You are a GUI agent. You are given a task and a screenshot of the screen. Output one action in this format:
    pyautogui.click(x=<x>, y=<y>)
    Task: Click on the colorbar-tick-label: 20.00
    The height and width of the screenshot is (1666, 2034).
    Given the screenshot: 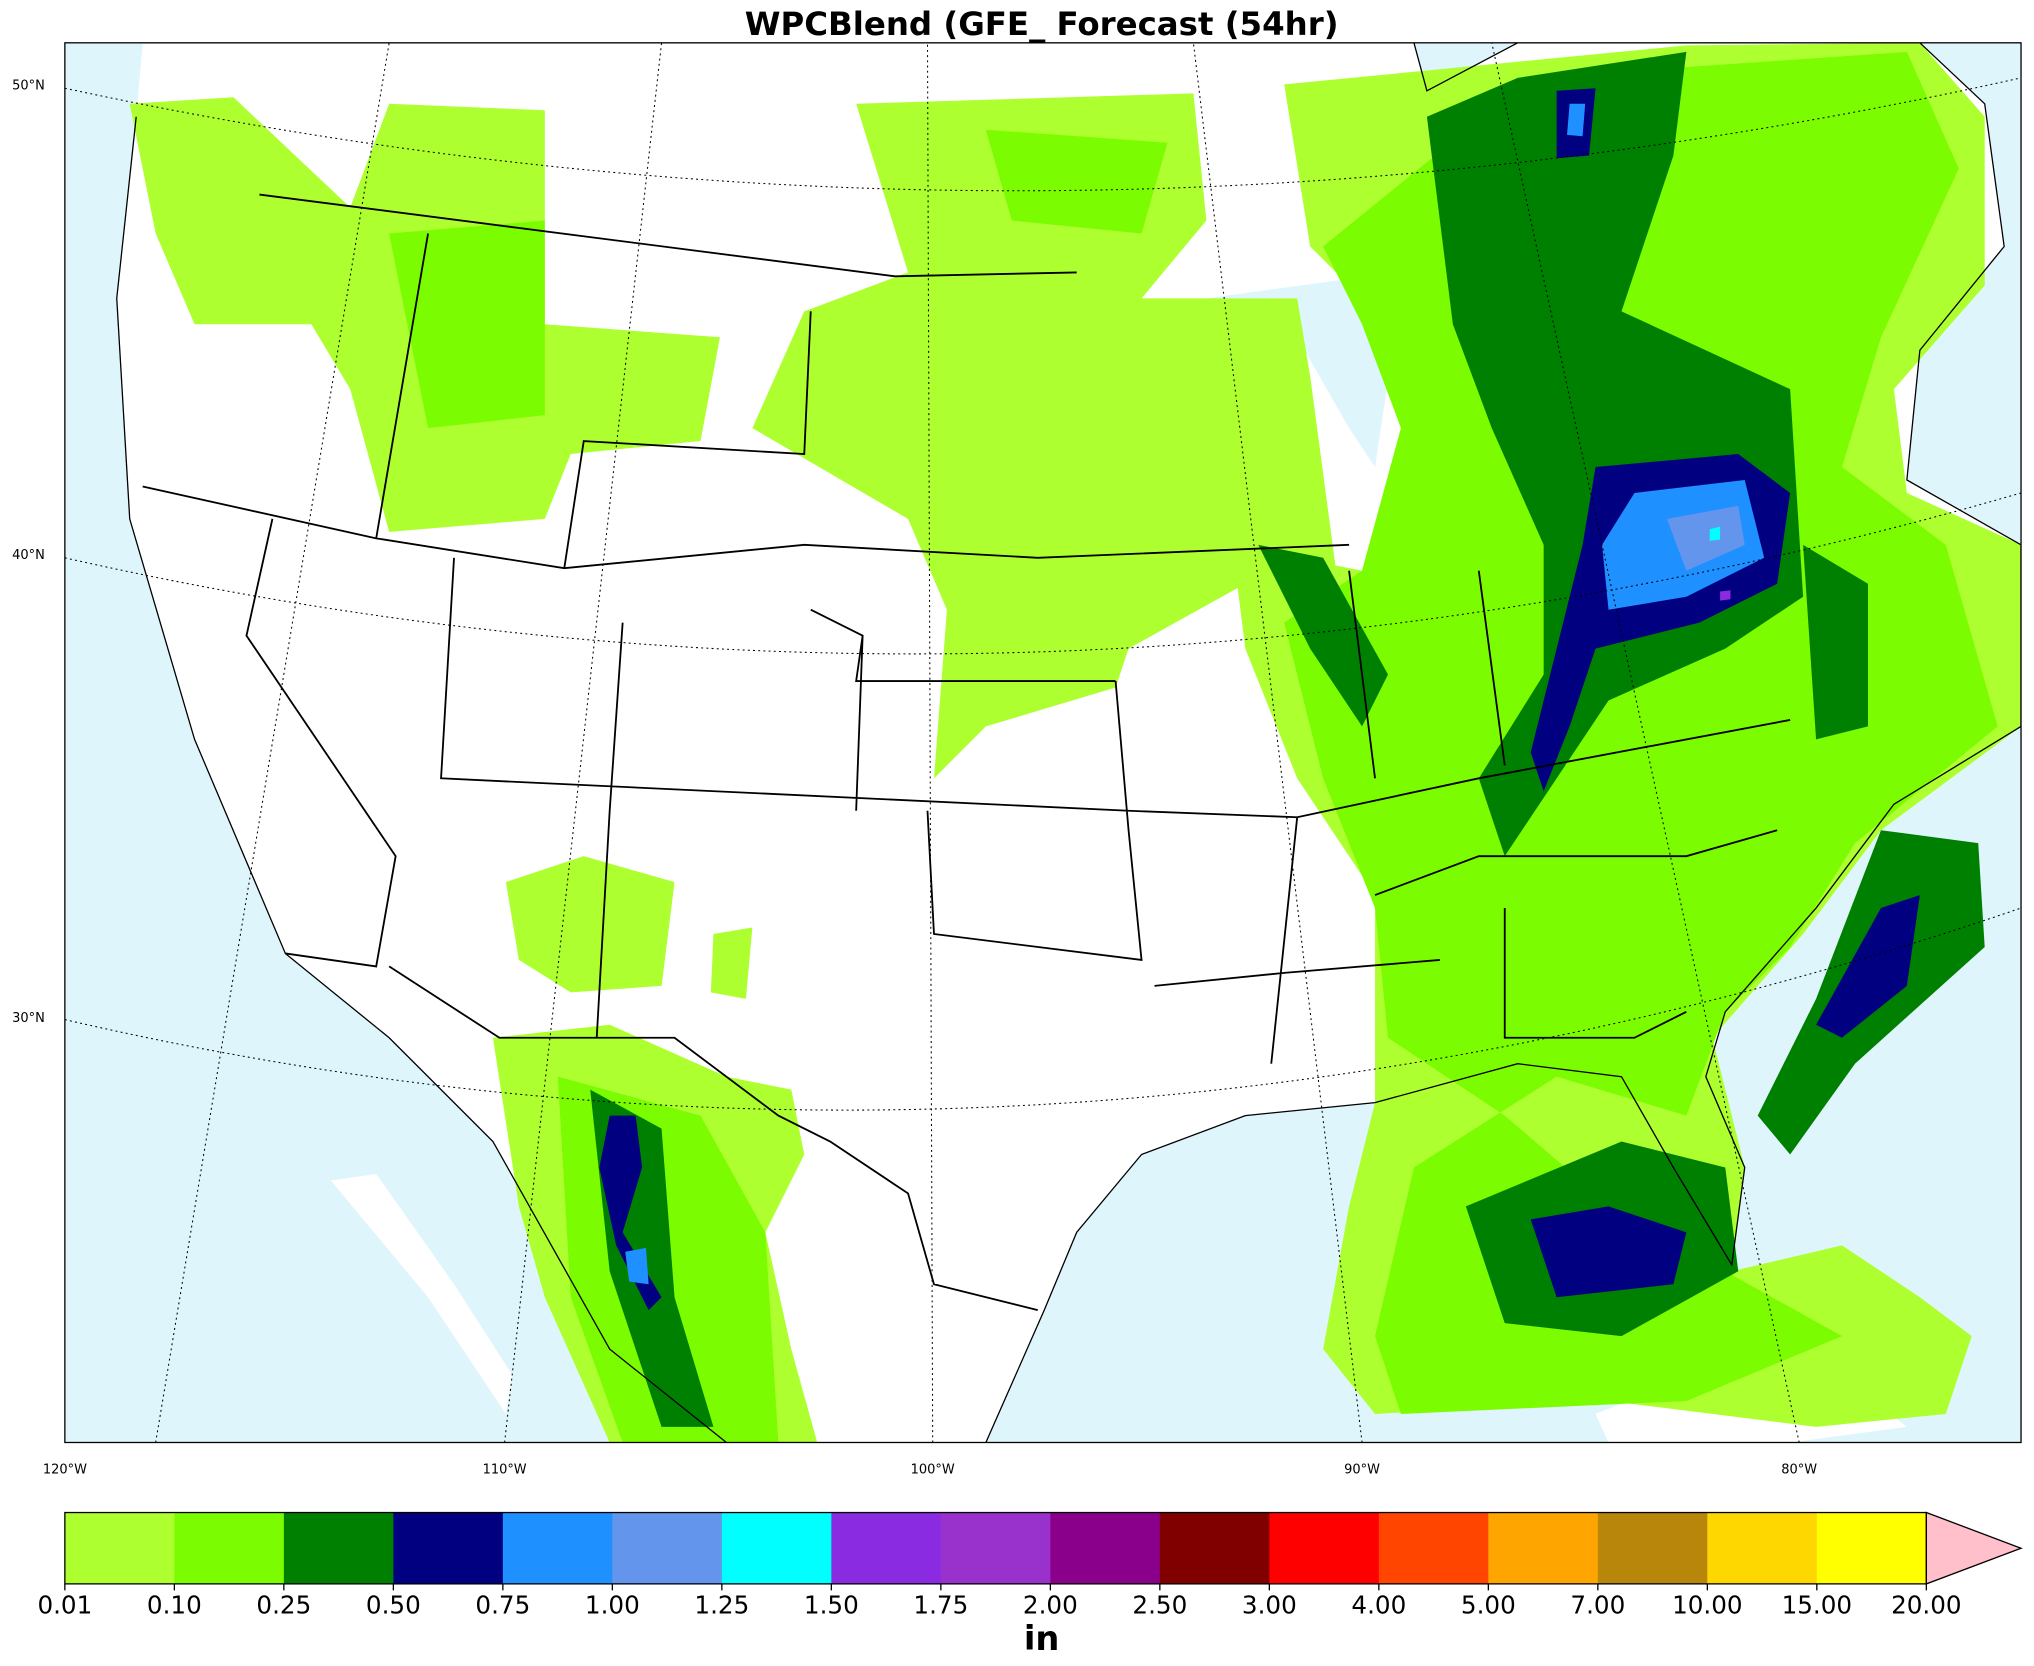 What is the action you would take?
    pyautogui.click(x=1926, y=1605)
    